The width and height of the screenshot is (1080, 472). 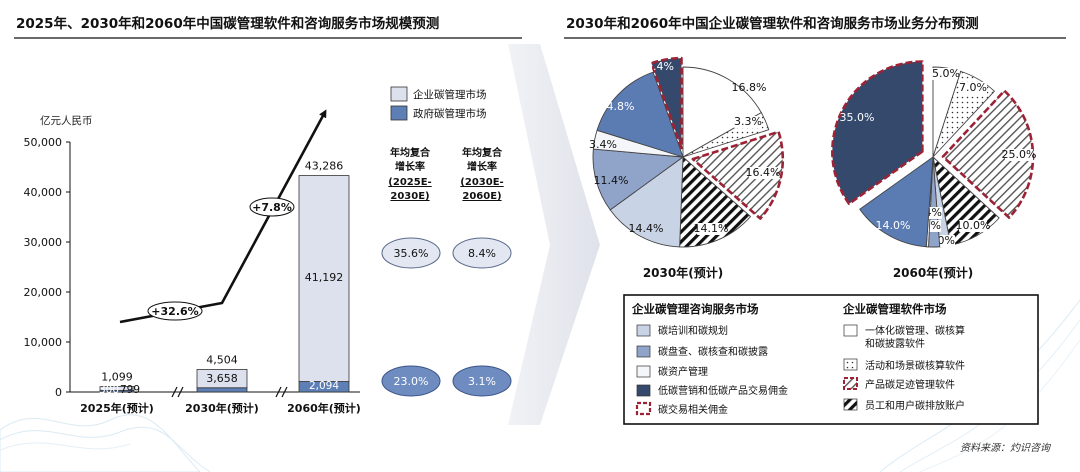 I want to click on pie-chart-2060: 5.0%7.0%25.0%10.0%2.0%2.0%0.4%14.0%35.0%, so click(x=934, y=154).